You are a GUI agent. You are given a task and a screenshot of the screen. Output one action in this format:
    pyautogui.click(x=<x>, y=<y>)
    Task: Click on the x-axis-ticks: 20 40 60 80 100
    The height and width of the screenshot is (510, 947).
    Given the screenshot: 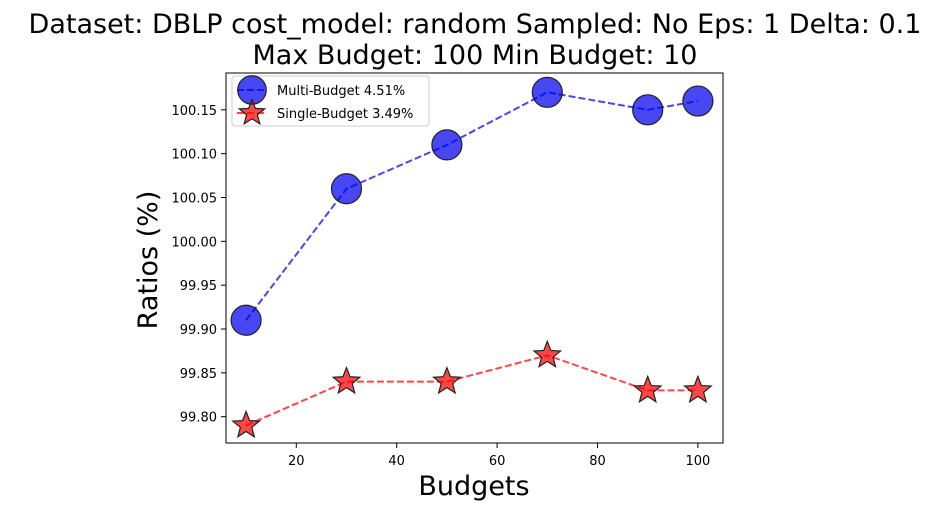 What is the action you would take?
    pyautogui.click(x=499, y=456)
    